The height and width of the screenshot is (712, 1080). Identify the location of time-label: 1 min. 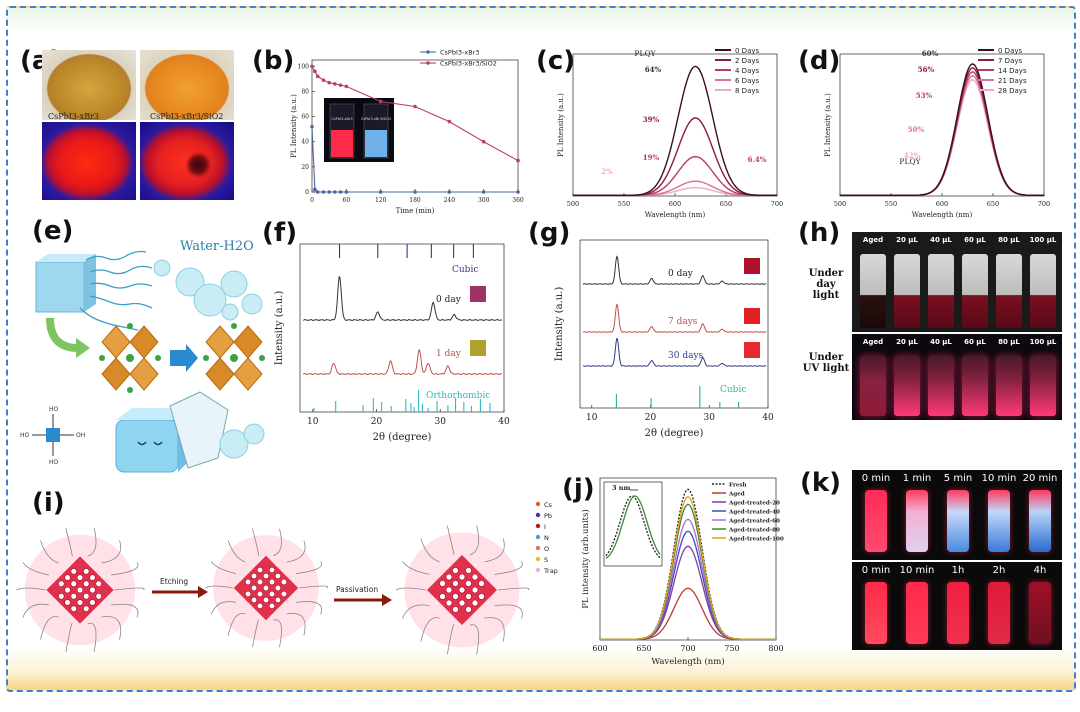
(917, 478).